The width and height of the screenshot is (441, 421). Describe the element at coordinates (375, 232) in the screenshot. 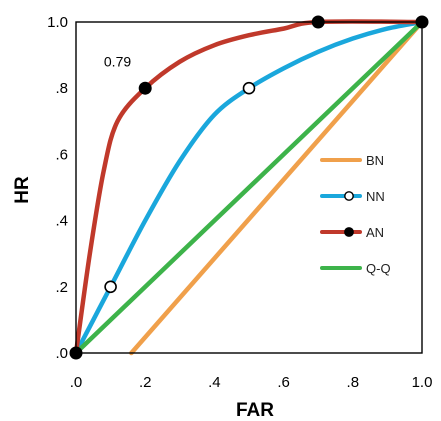

I see `legend-label-an: AN` at that location.